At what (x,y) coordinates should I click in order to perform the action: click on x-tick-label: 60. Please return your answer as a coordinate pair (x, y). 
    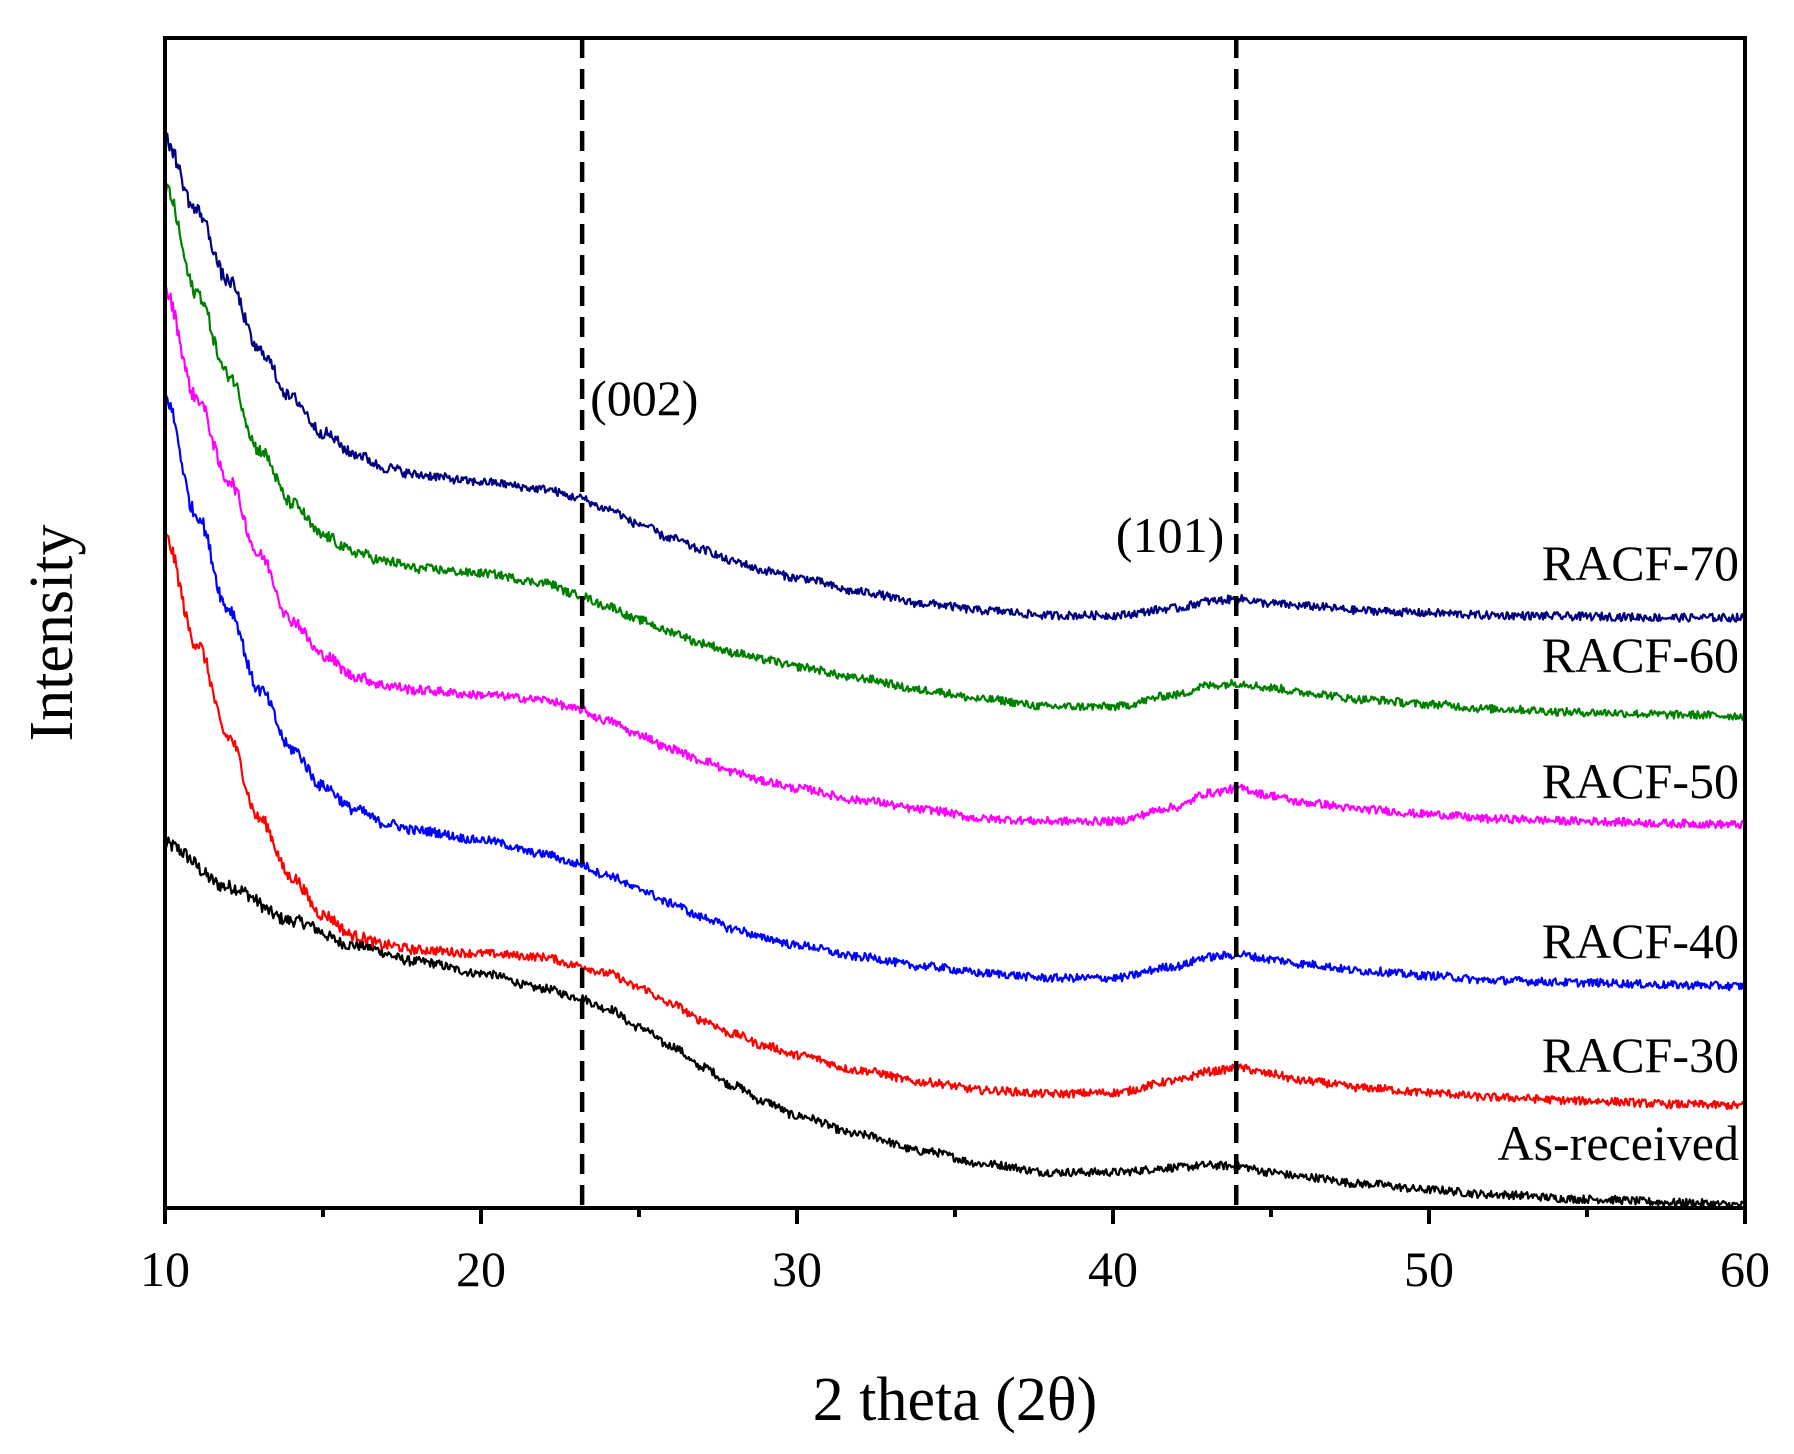
    Looking at the image, I should click on (1745, 1269).